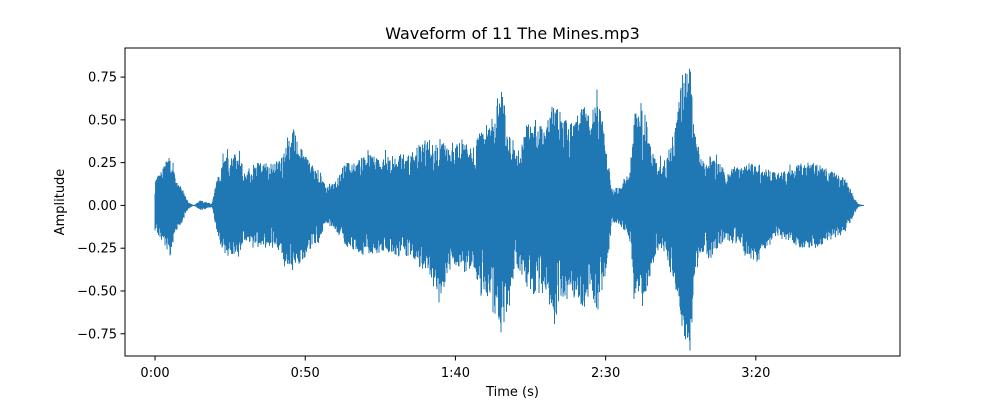 Image resolution: width=1000 pixels, height=400 pixels. What do you see at coordinates (60, 202) in the screenshot?
I see `y-axis-title: Amplitude` at bounding box center [60, 202].